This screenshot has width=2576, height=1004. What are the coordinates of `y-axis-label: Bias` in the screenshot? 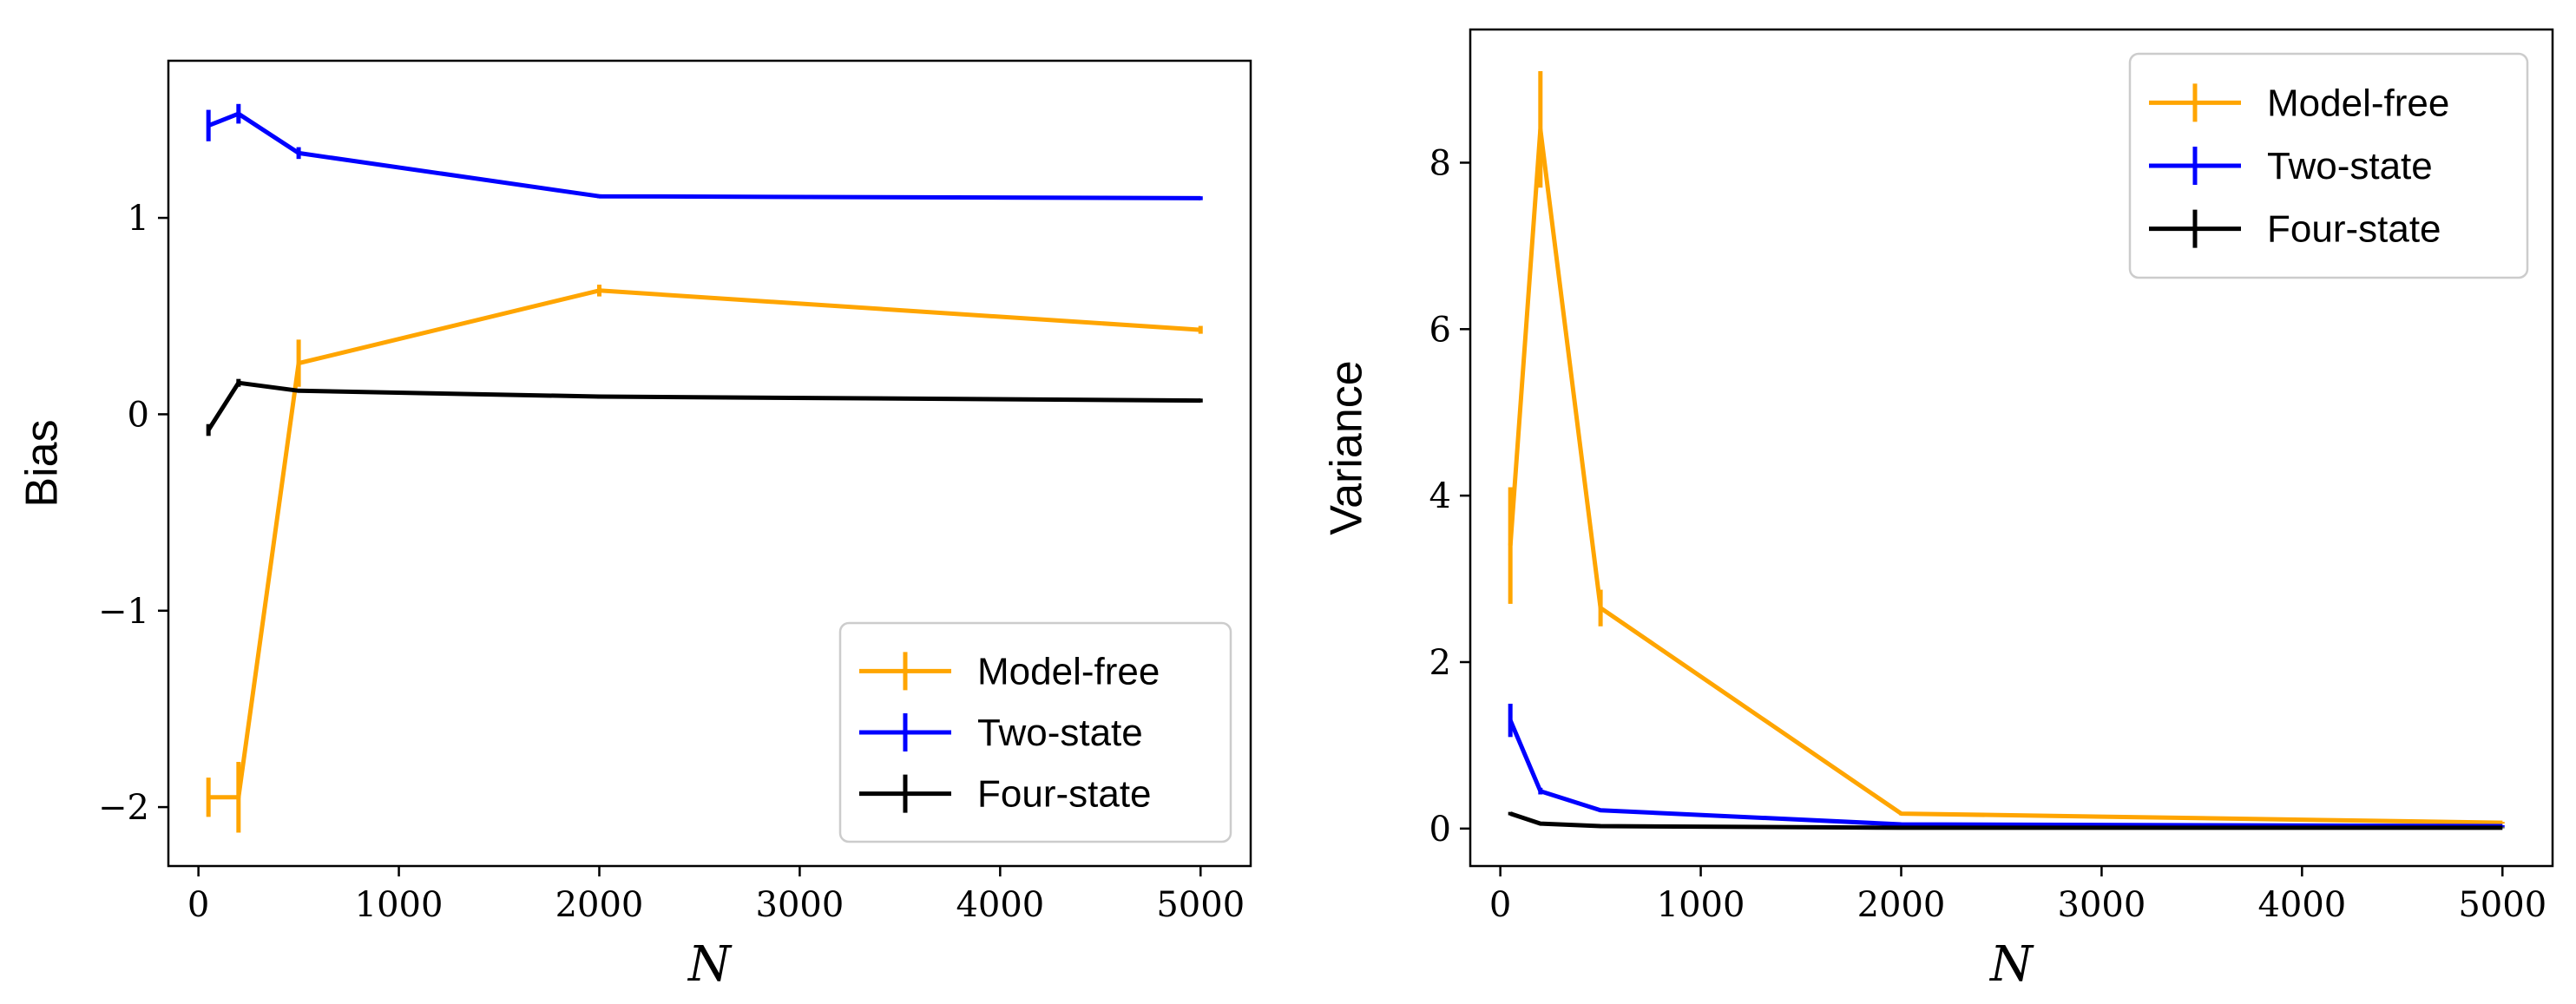 It's located at (42, 463).